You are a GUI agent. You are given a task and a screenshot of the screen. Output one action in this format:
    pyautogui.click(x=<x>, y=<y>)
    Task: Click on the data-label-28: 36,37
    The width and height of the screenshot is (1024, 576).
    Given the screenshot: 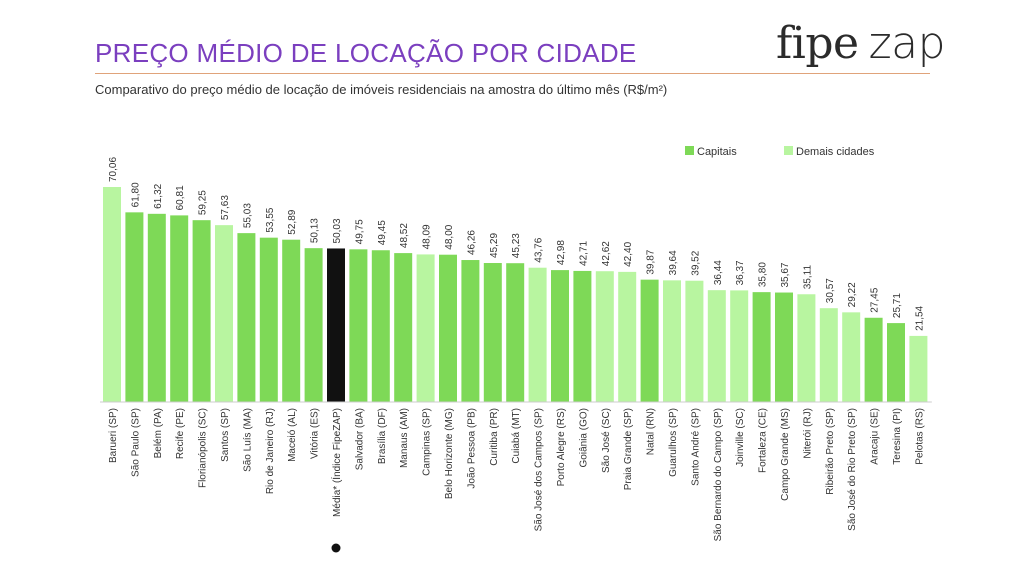 What is the action you would take?
    pyautogui.click(x=740, y=272)
    